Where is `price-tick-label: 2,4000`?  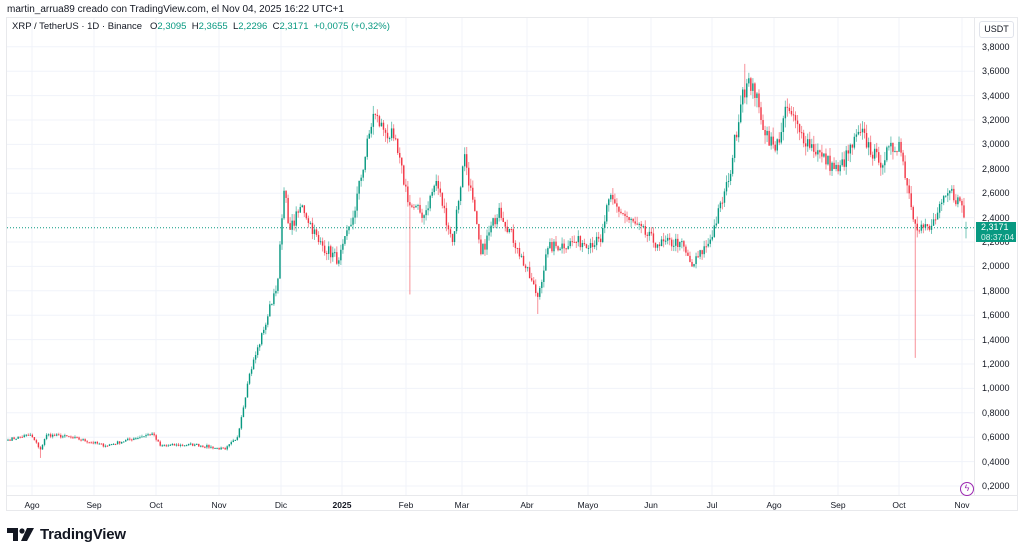
price-tick-label: 2,4000 is located at coordinates (996, 217).